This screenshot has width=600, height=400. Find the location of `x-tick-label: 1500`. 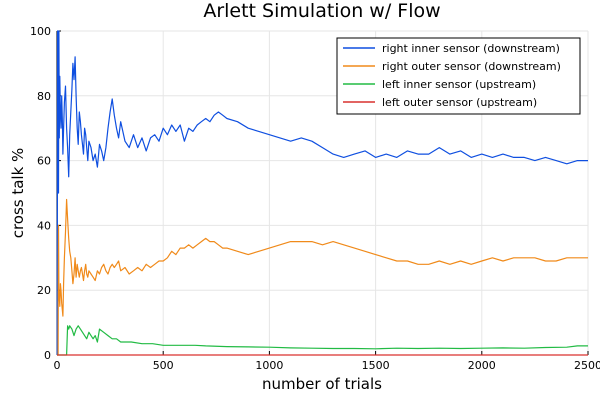

x-tick-label: 1500 is located at coordinates (376, 365).